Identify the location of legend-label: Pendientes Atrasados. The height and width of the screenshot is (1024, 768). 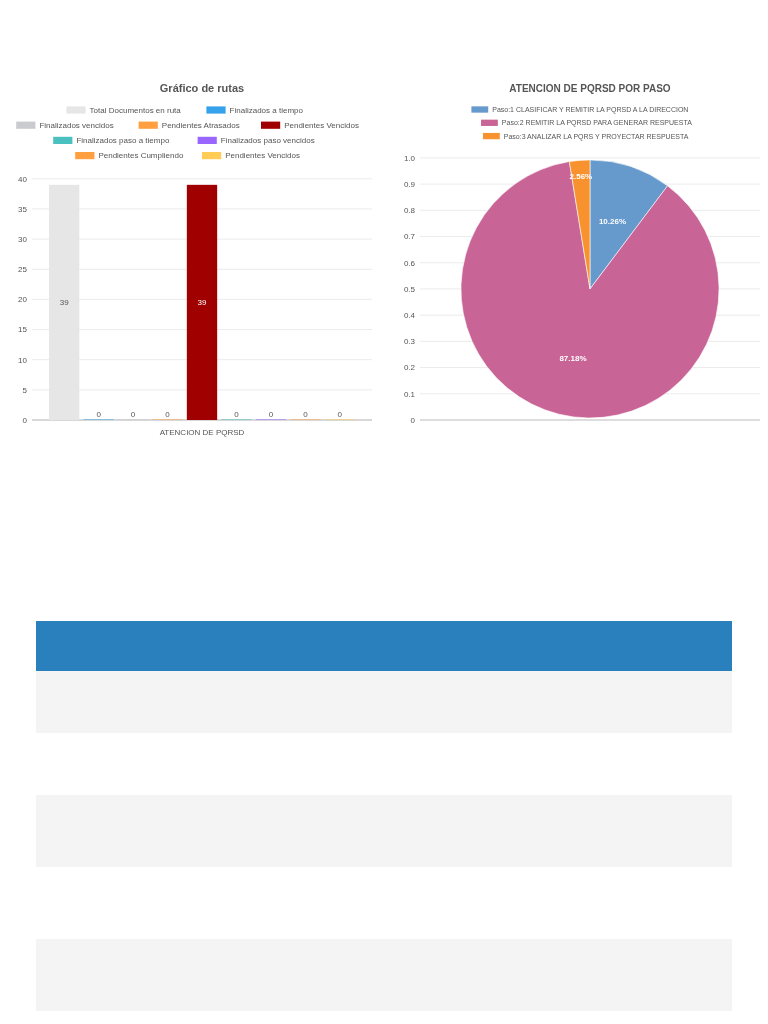
(200, 125).